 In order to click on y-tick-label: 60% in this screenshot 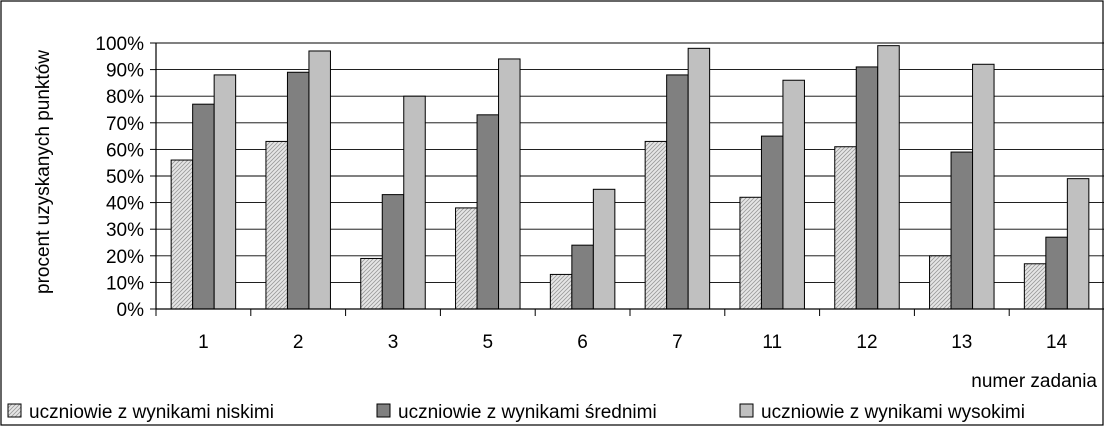, I will do `click(125, 150)`.